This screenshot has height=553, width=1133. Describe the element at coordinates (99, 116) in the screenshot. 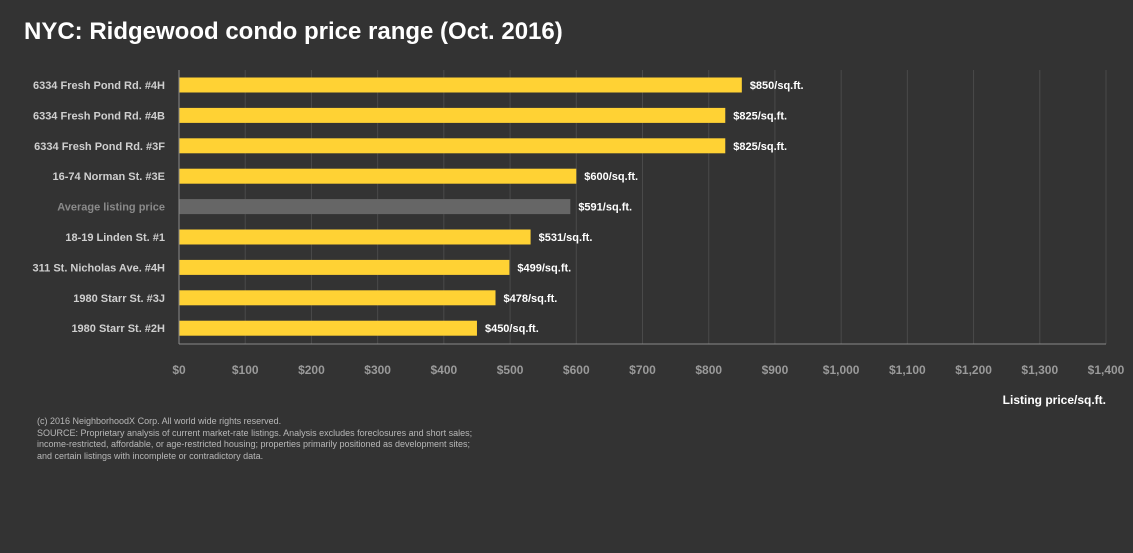

I see `category-label: 6334 Fresh Pond Rd. #4B` at that location.